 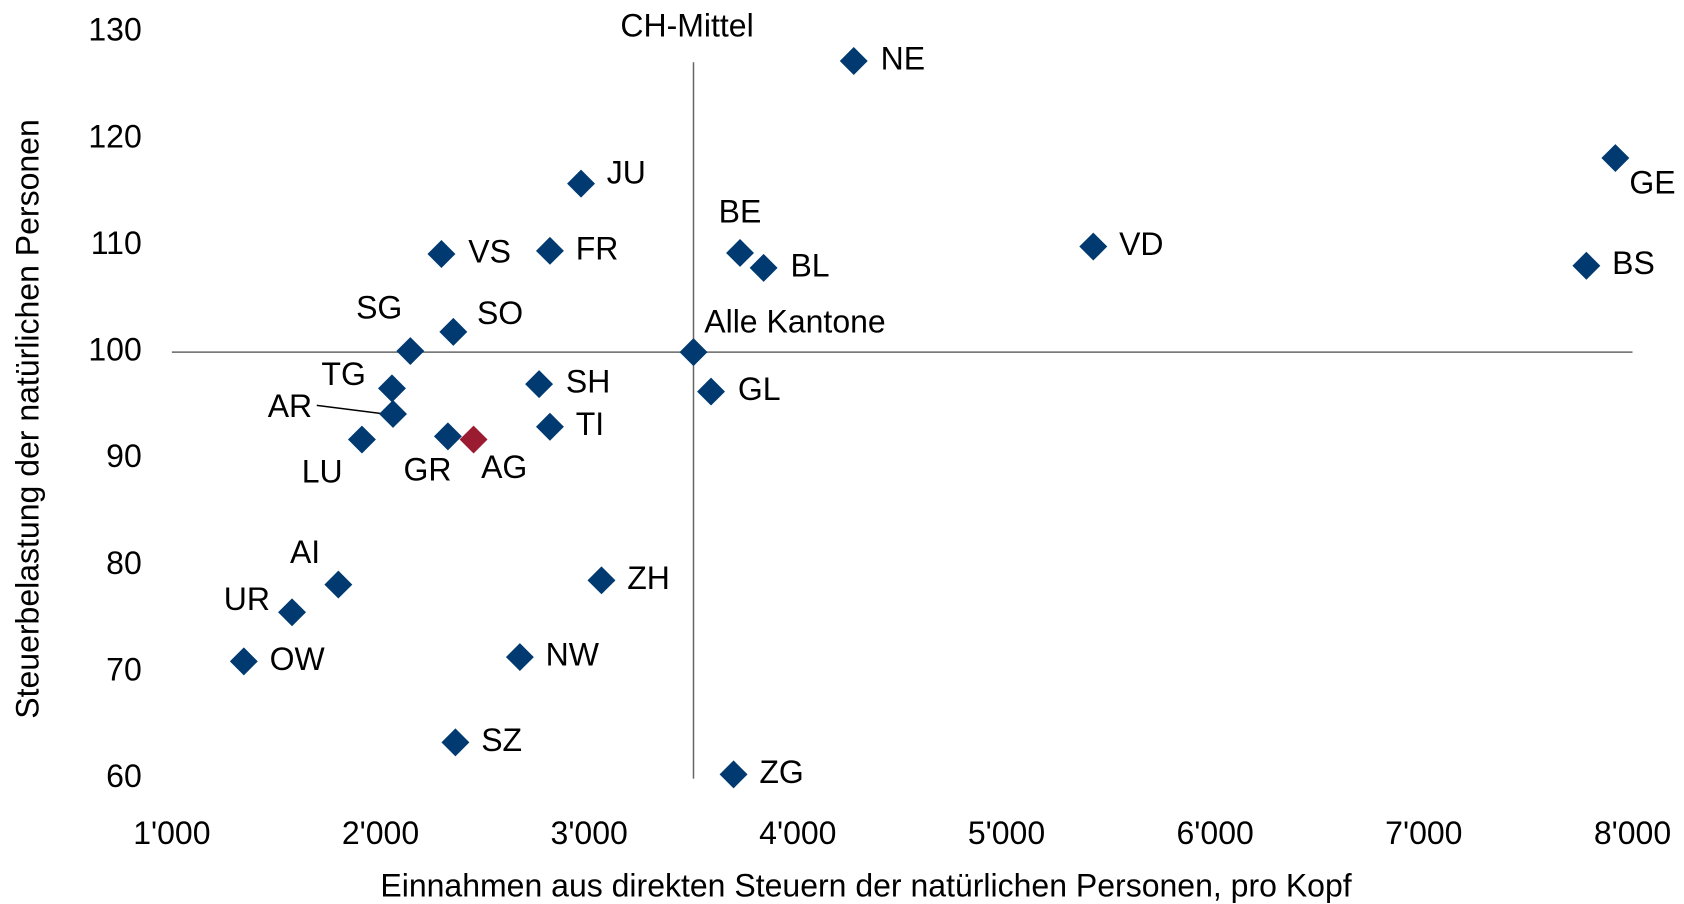 I want to click on point-label: Alle Kantone, so click(x=794, y=322).